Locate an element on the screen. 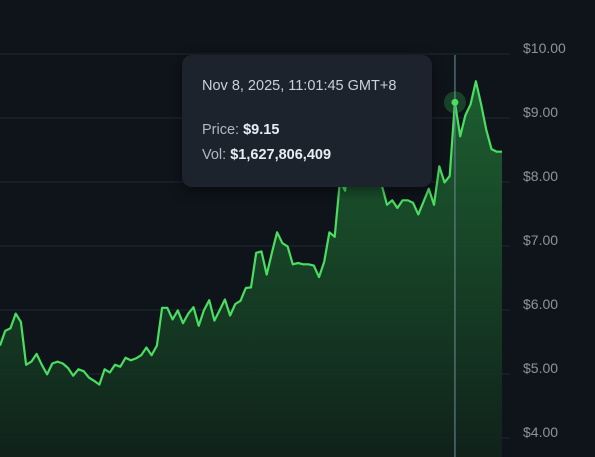 The width and height of the screenshot is (595, 457). y-tick-label: $9.00 is located at coordinates (540, 112).